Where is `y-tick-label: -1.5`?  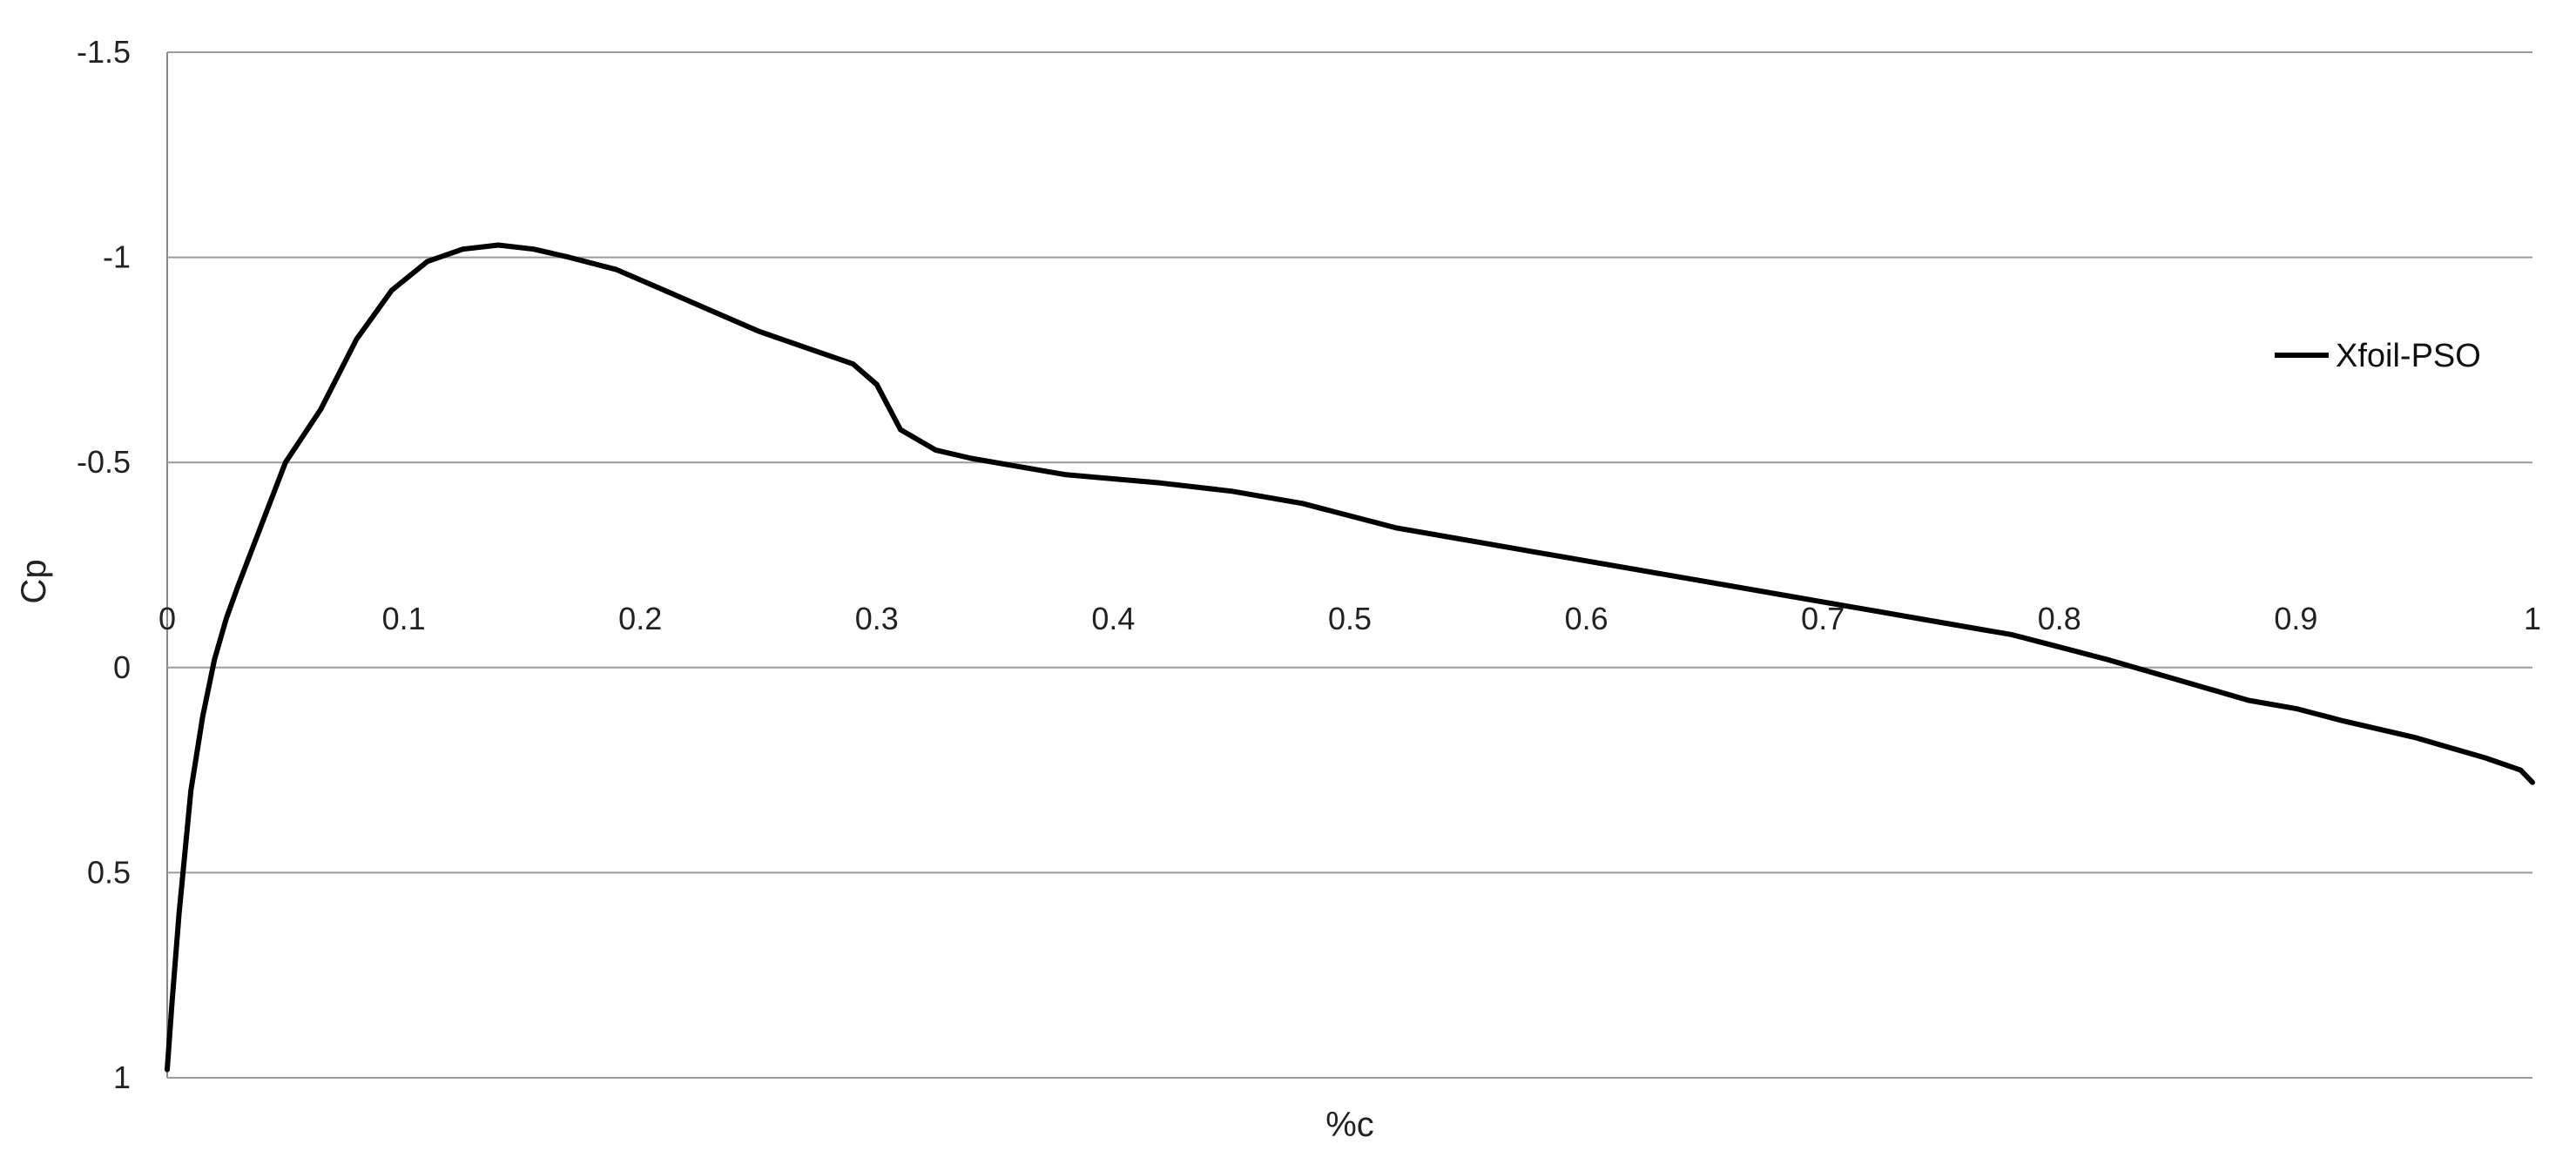 y-tick-label: -1.5 is located at coordinates (104, 52).